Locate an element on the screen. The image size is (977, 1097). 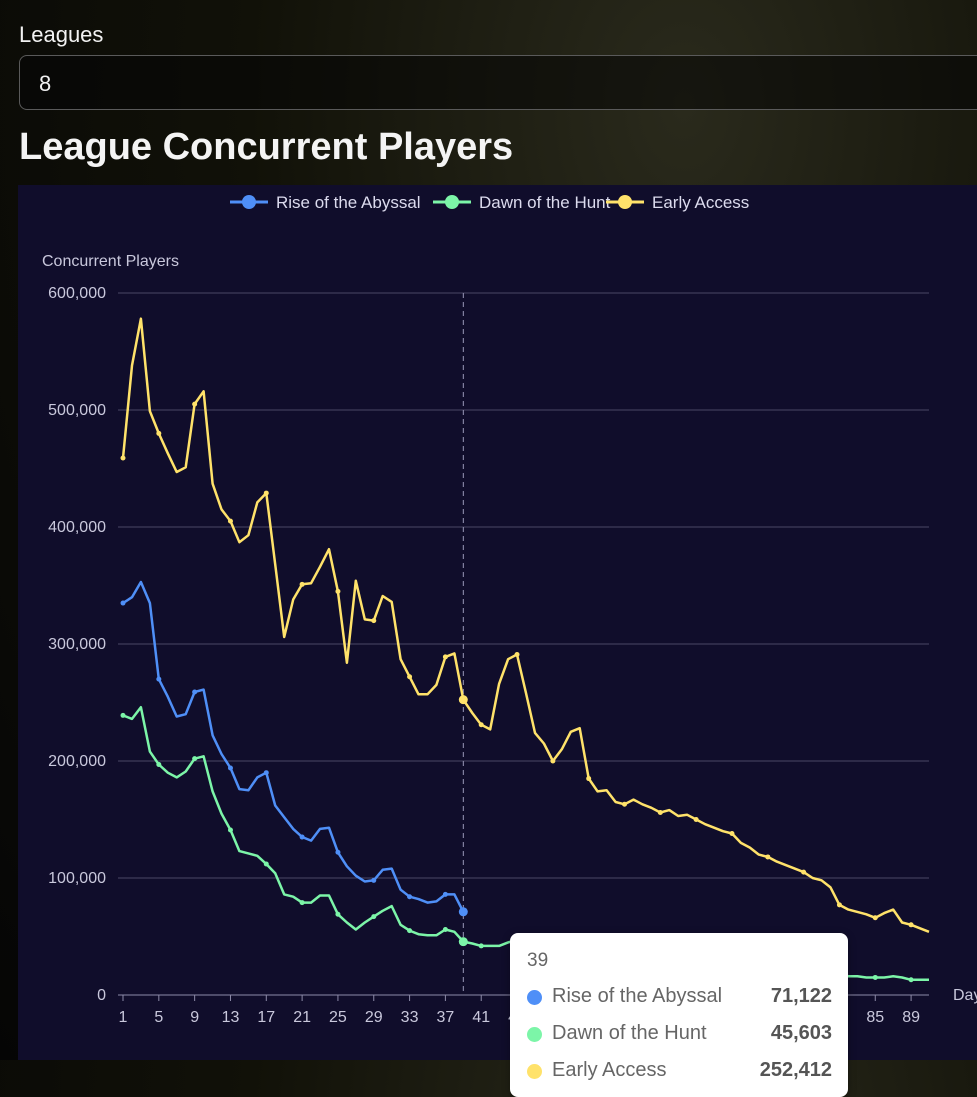
x-tick-label: 1 is located at coordinates (123, 1017).